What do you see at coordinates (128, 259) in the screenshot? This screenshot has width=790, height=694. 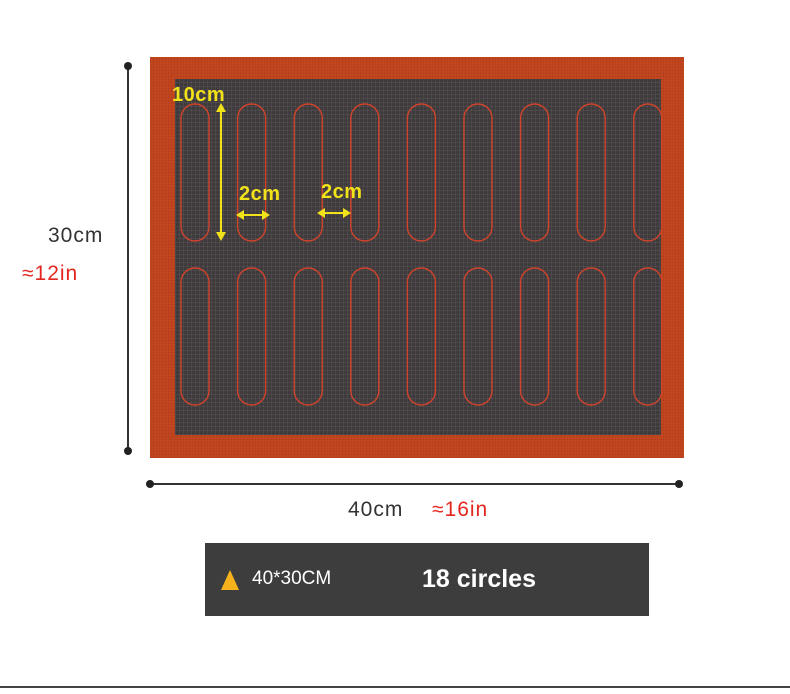 I see `height-dimension-line` at bounding box center [128, 259].